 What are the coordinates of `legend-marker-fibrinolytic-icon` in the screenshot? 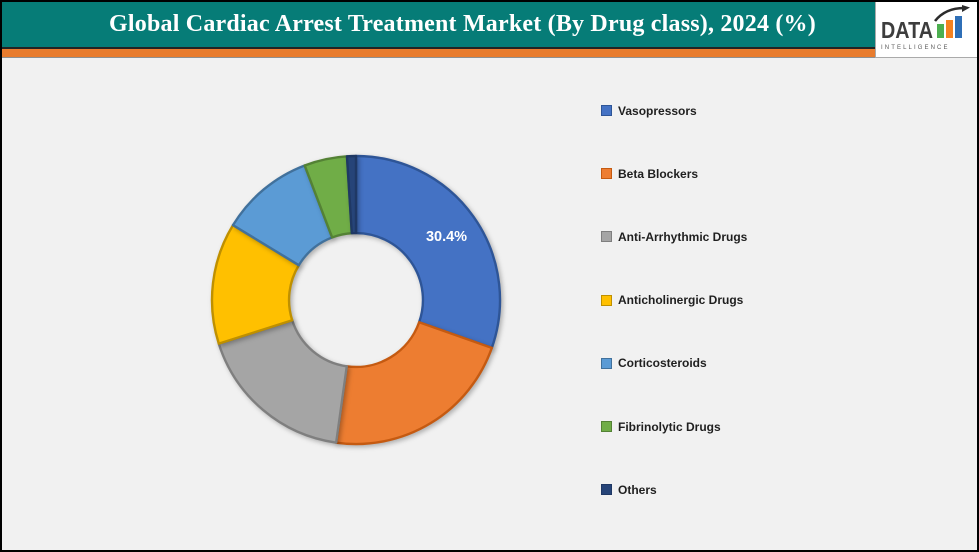 It's located at (606, 427).